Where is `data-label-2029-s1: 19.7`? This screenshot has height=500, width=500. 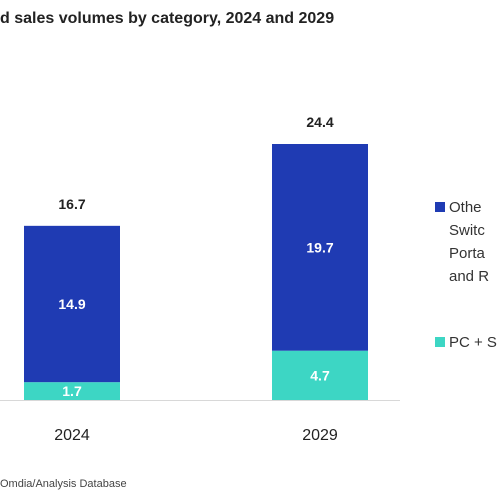 data-label-2029-s1: 19.7 is located at coordinates (319, 247).